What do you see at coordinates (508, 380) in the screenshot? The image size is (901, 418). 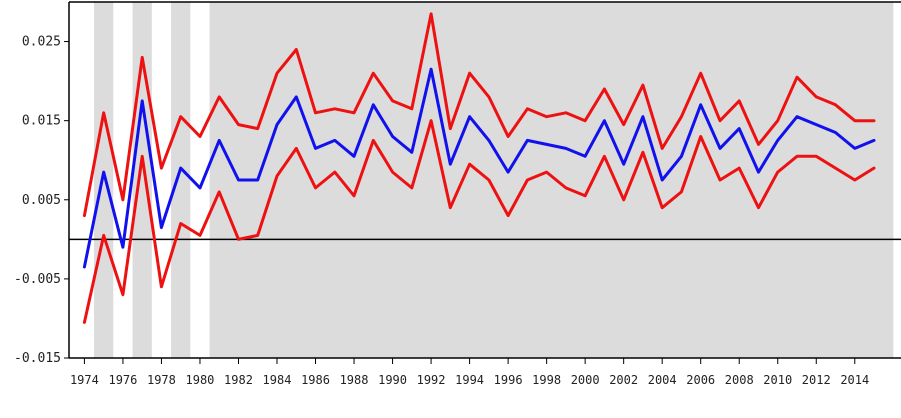 I see `x-tick-label-11: 1996` at bounding box center [508, 380].